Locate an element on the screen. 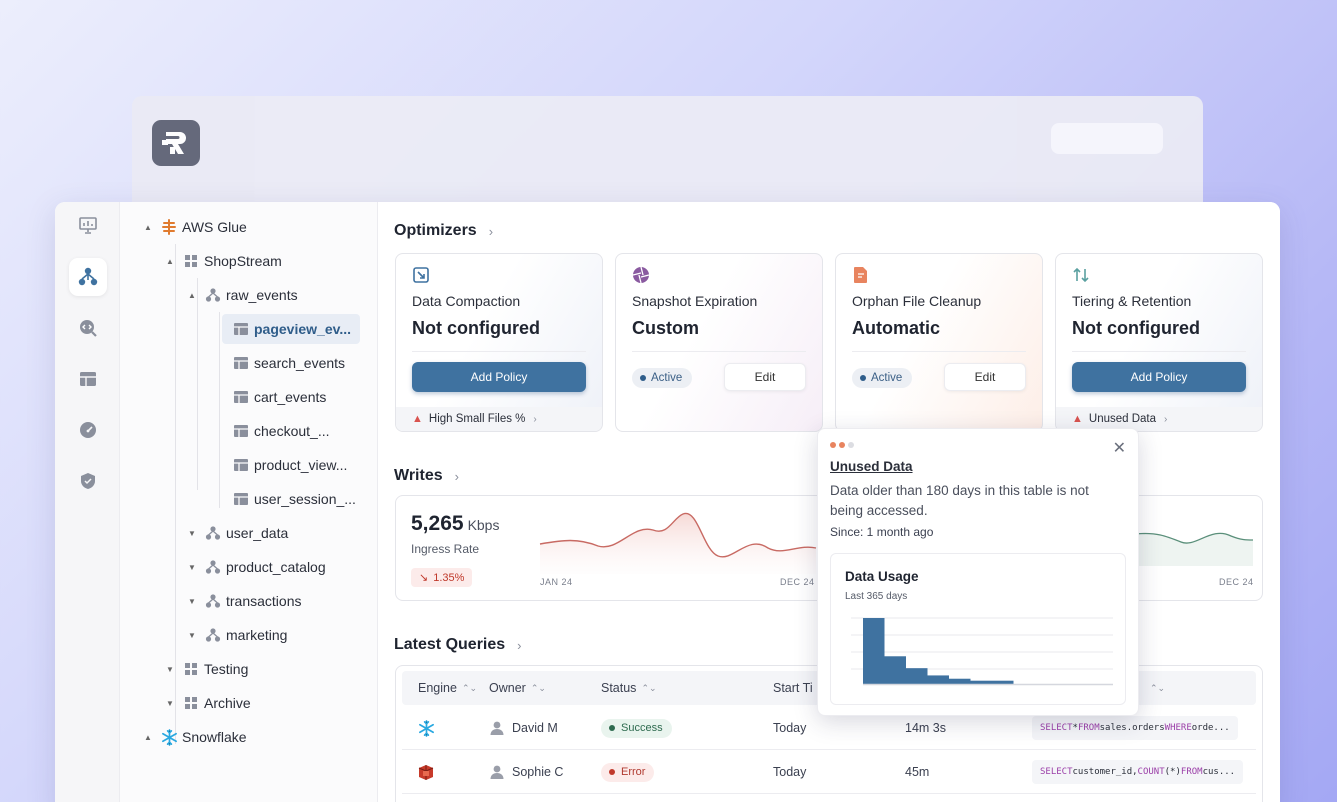  axis-end-label: DEC 24 is located at coordinates (797, 582).